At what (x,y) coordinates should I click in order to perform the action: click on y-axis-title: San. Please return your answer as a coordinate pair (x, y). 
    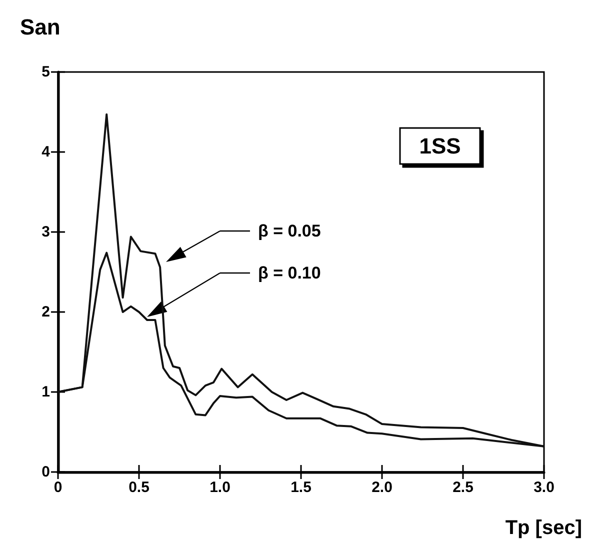
    Looking at the image, I should click on (40, 27).